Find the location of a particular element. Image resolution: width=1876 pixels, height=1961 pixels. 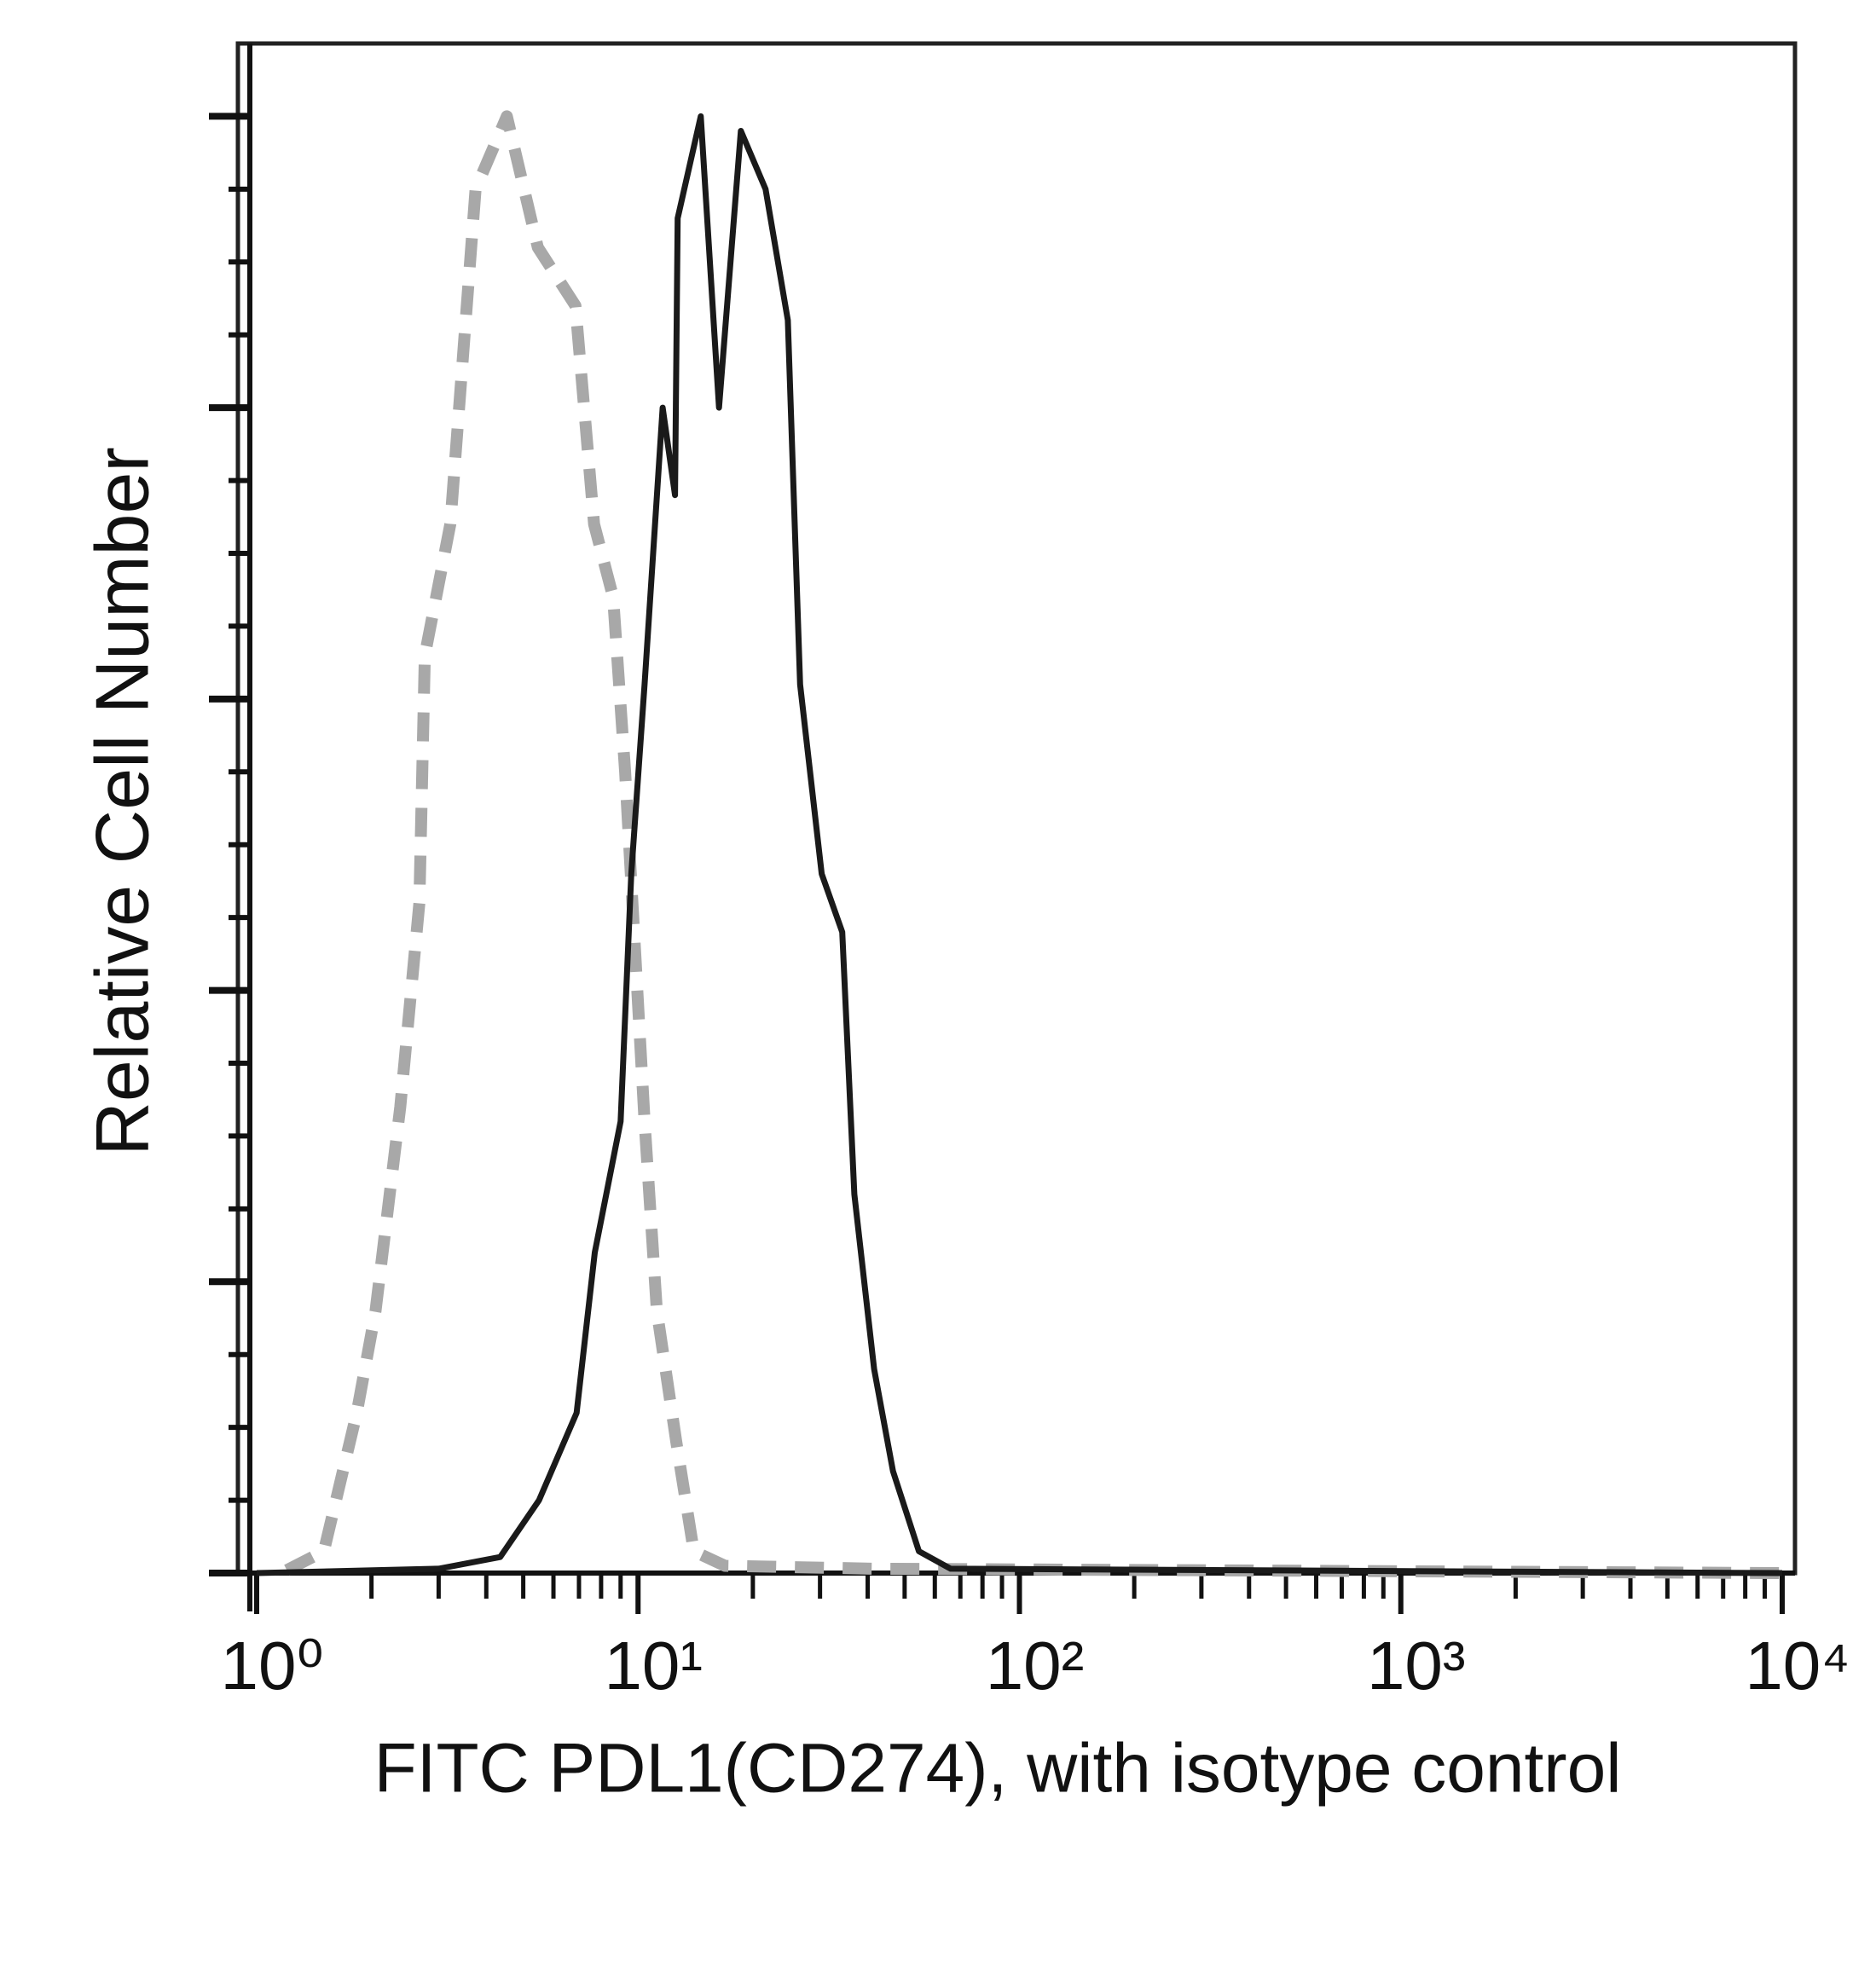

x-tick-label: 10³ is located at coordinates (1417, 1666).